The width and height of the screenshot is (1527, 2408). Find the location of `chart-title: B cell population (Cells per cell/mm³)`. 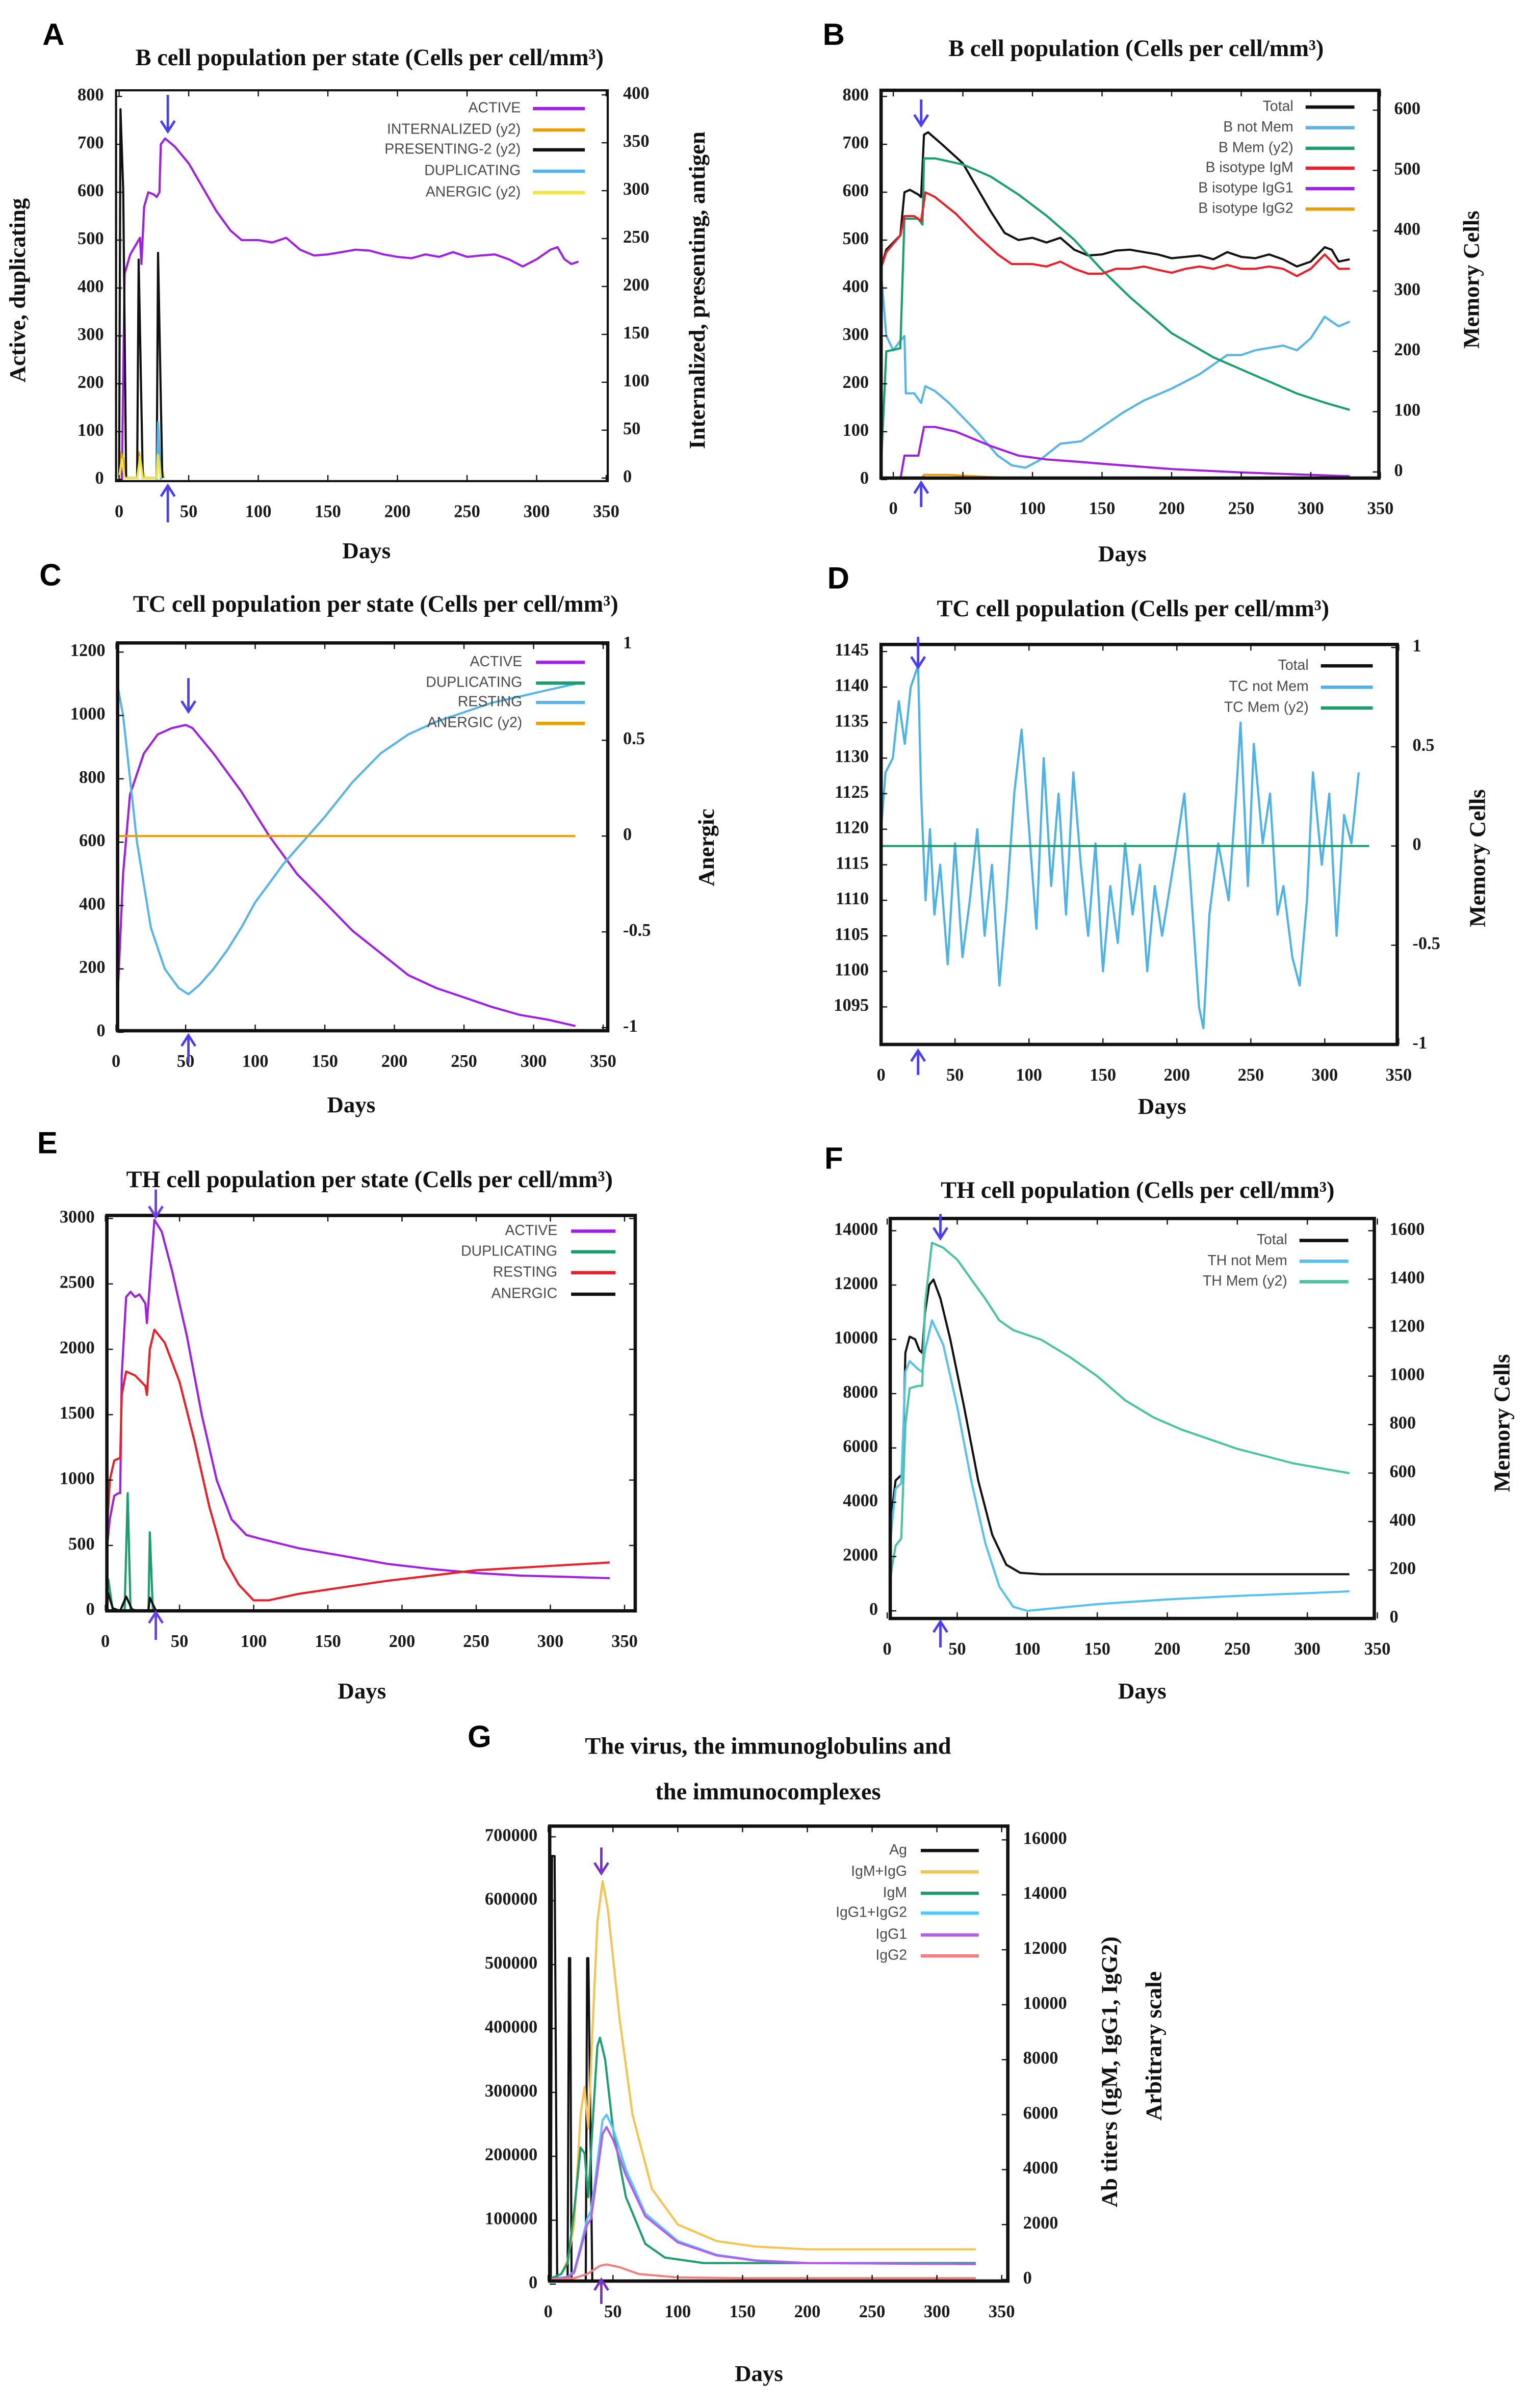

chart-title: B cell population (Cells per cell/mm³) is located at coordinates (1136, 49).